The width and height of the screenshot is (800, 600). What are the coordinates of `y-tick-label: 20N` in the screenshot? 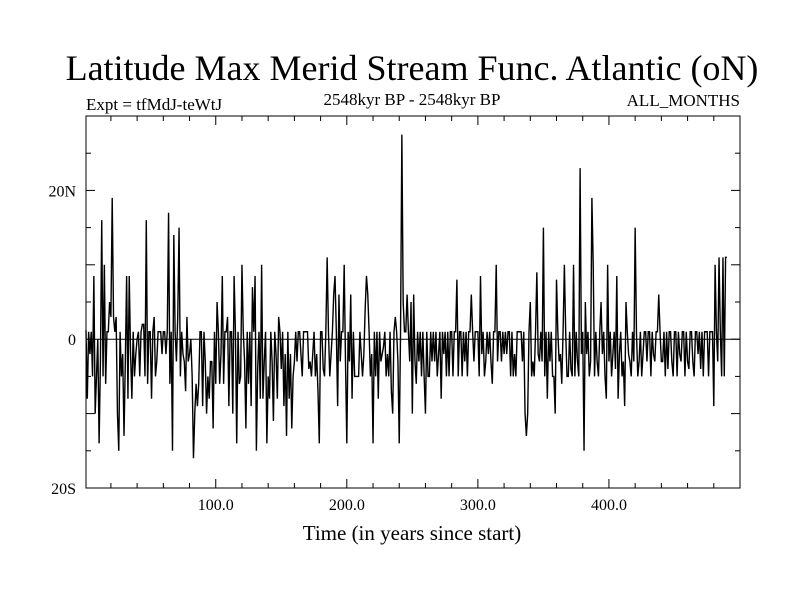 It's located at (62, 191).